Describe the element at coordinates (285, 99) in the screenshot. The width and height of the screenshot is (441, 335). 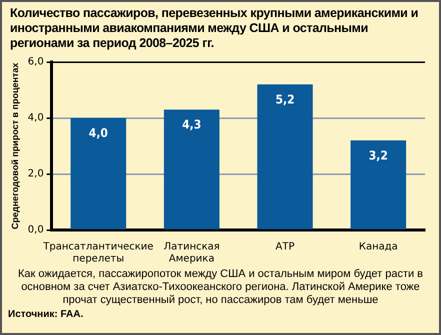
I see `data-label: 5,2` at that location.